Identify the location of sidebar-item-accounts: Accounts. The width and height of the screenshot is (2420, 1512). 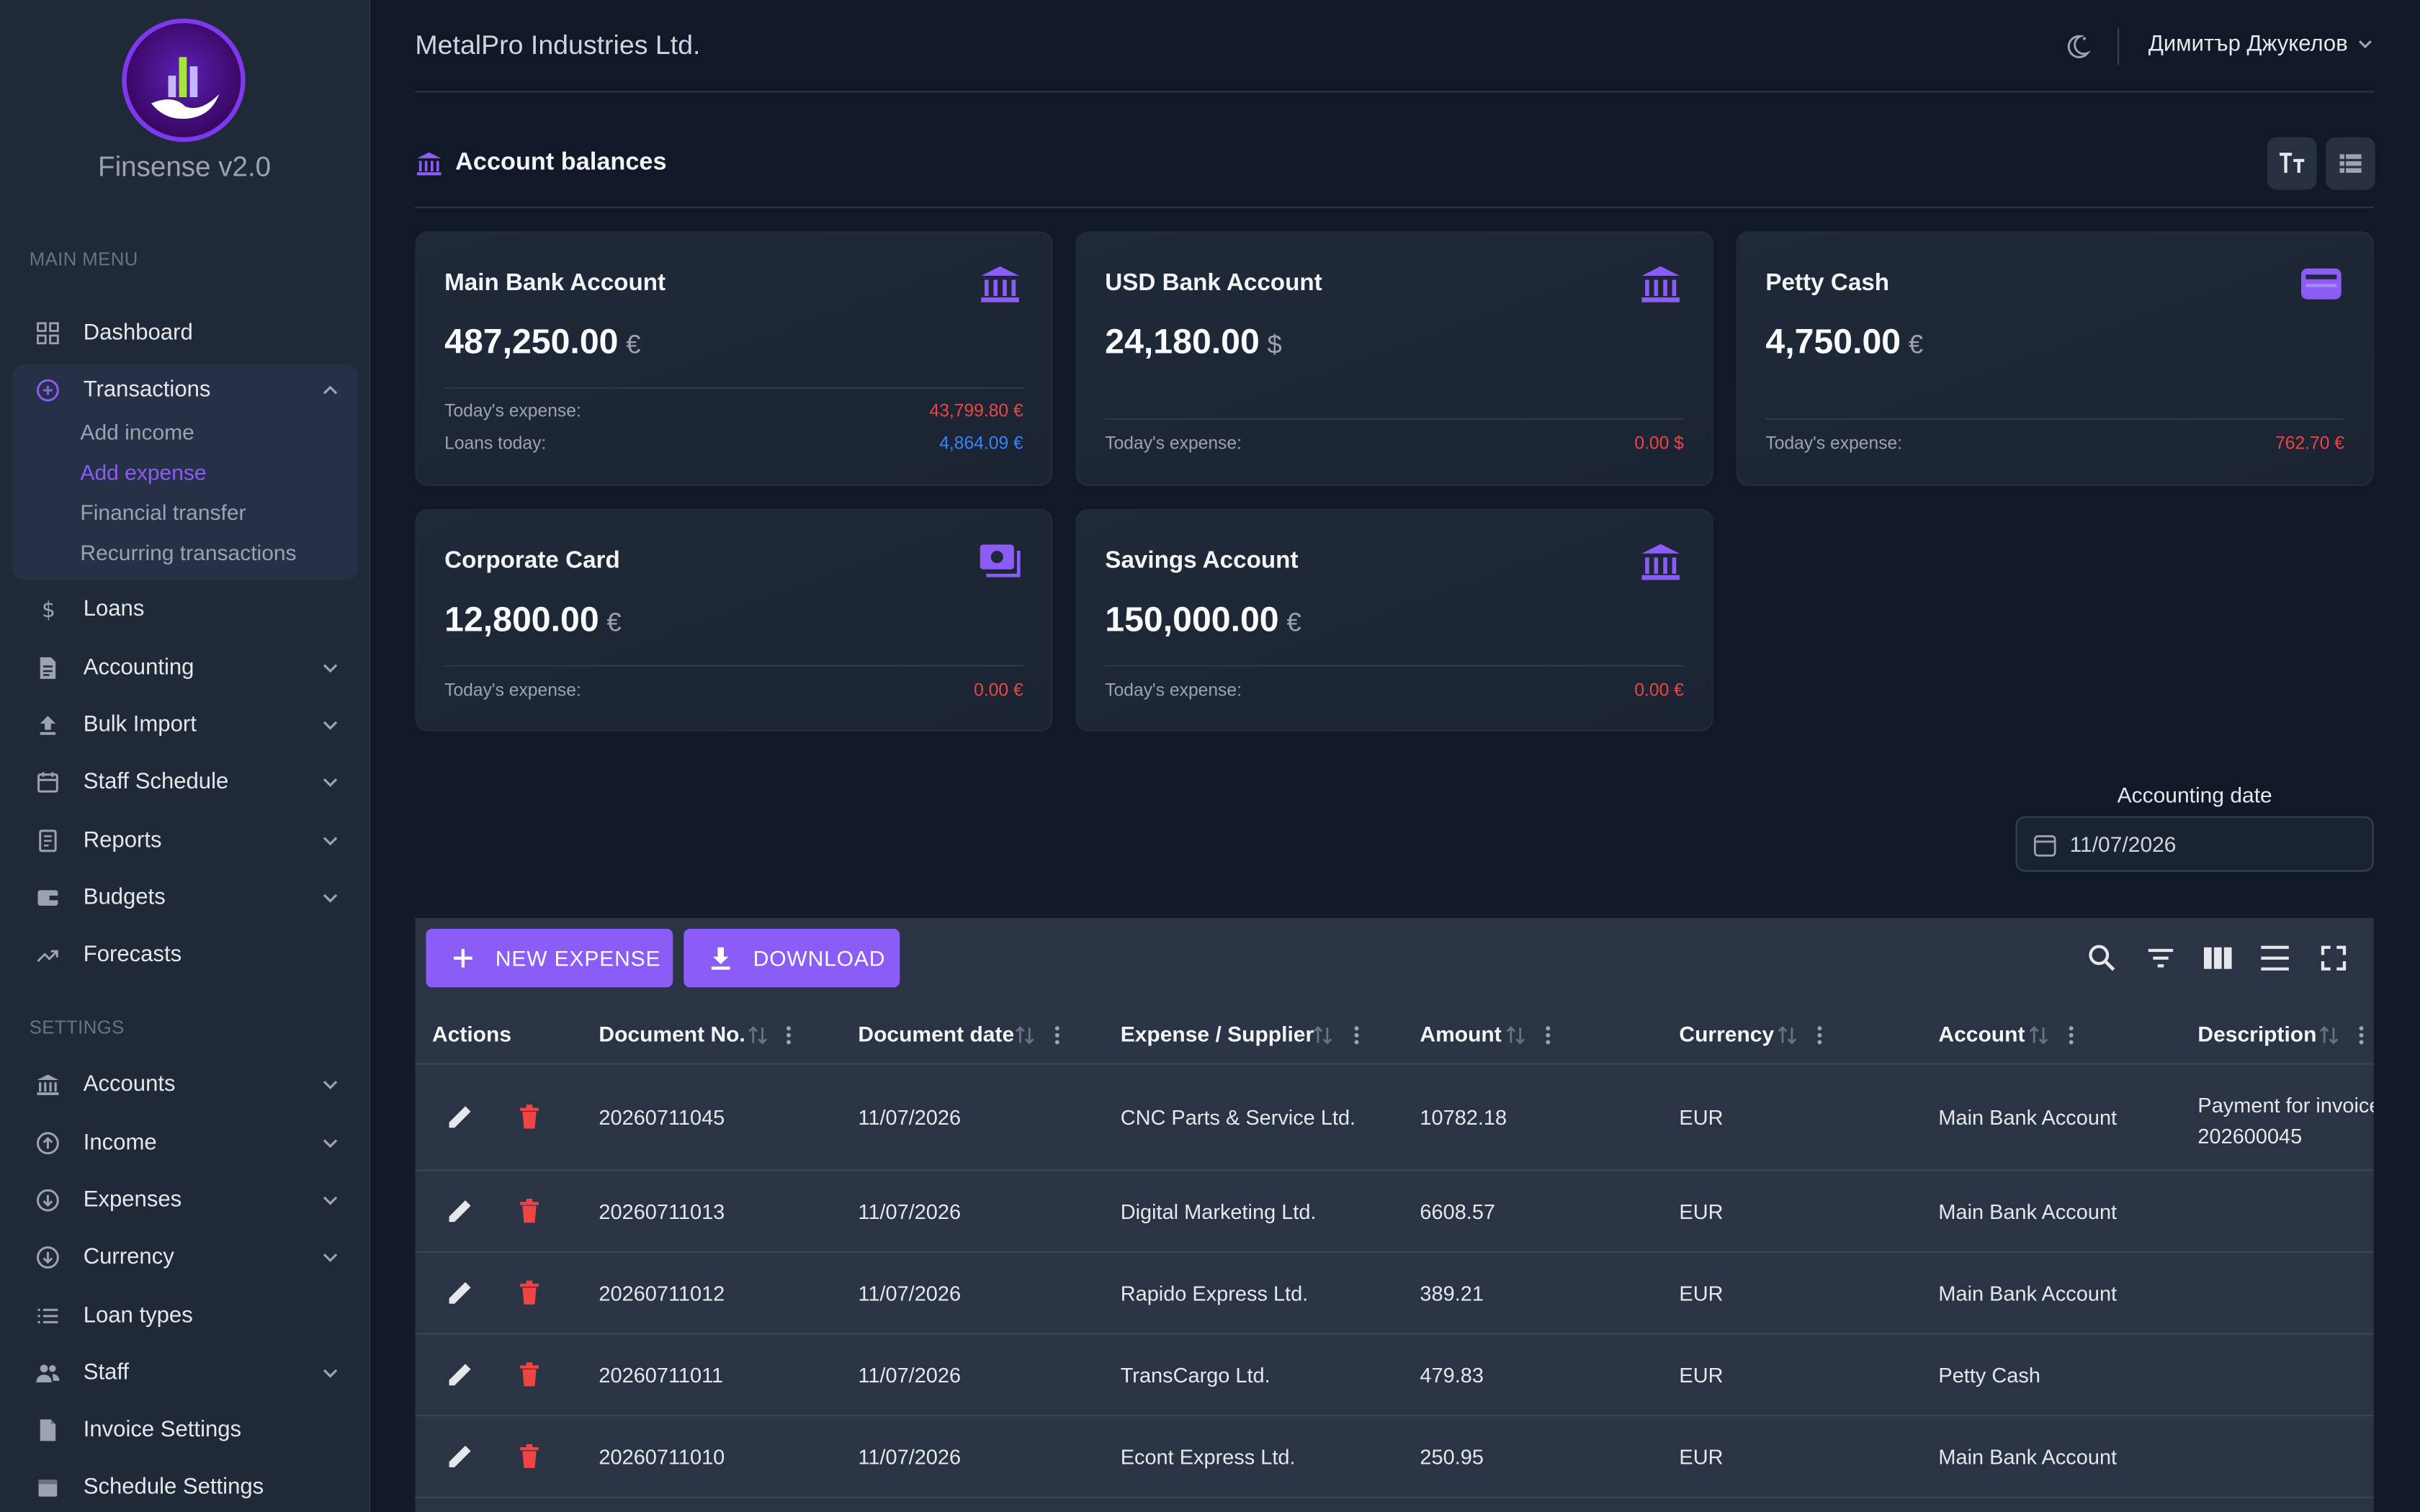
(185, 1084).